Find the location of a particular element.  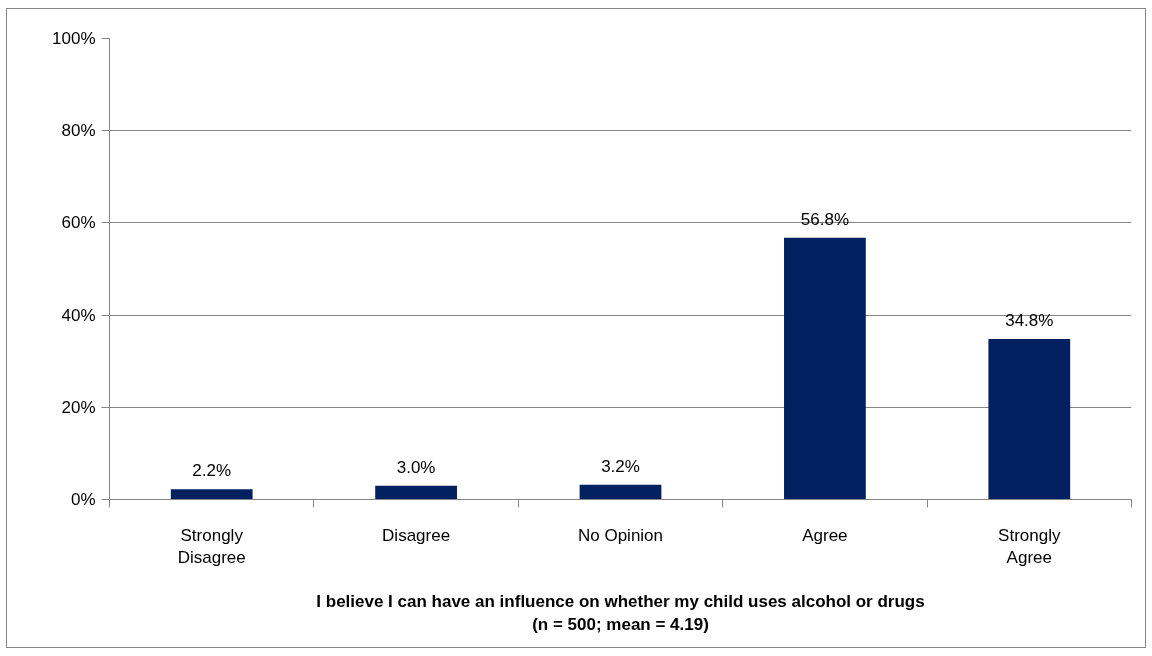

x-axis-title: I believe I can have an influence on whether my child uses alcohol or drugs (n = 500; mean = 4.19) is located at coordinates (620, 613).